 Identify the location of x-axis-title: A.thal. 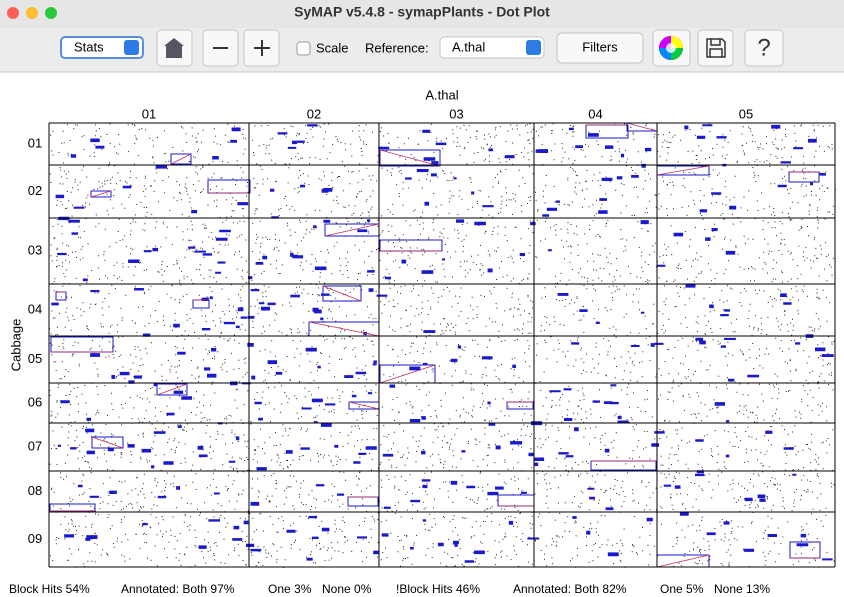
(441, 94).